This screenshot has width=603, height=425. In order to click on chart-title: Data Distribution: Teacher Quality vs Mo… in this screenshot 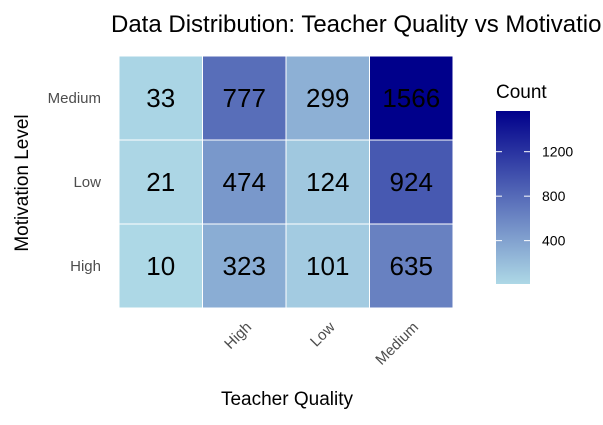, I will do `click(357, 24)`.